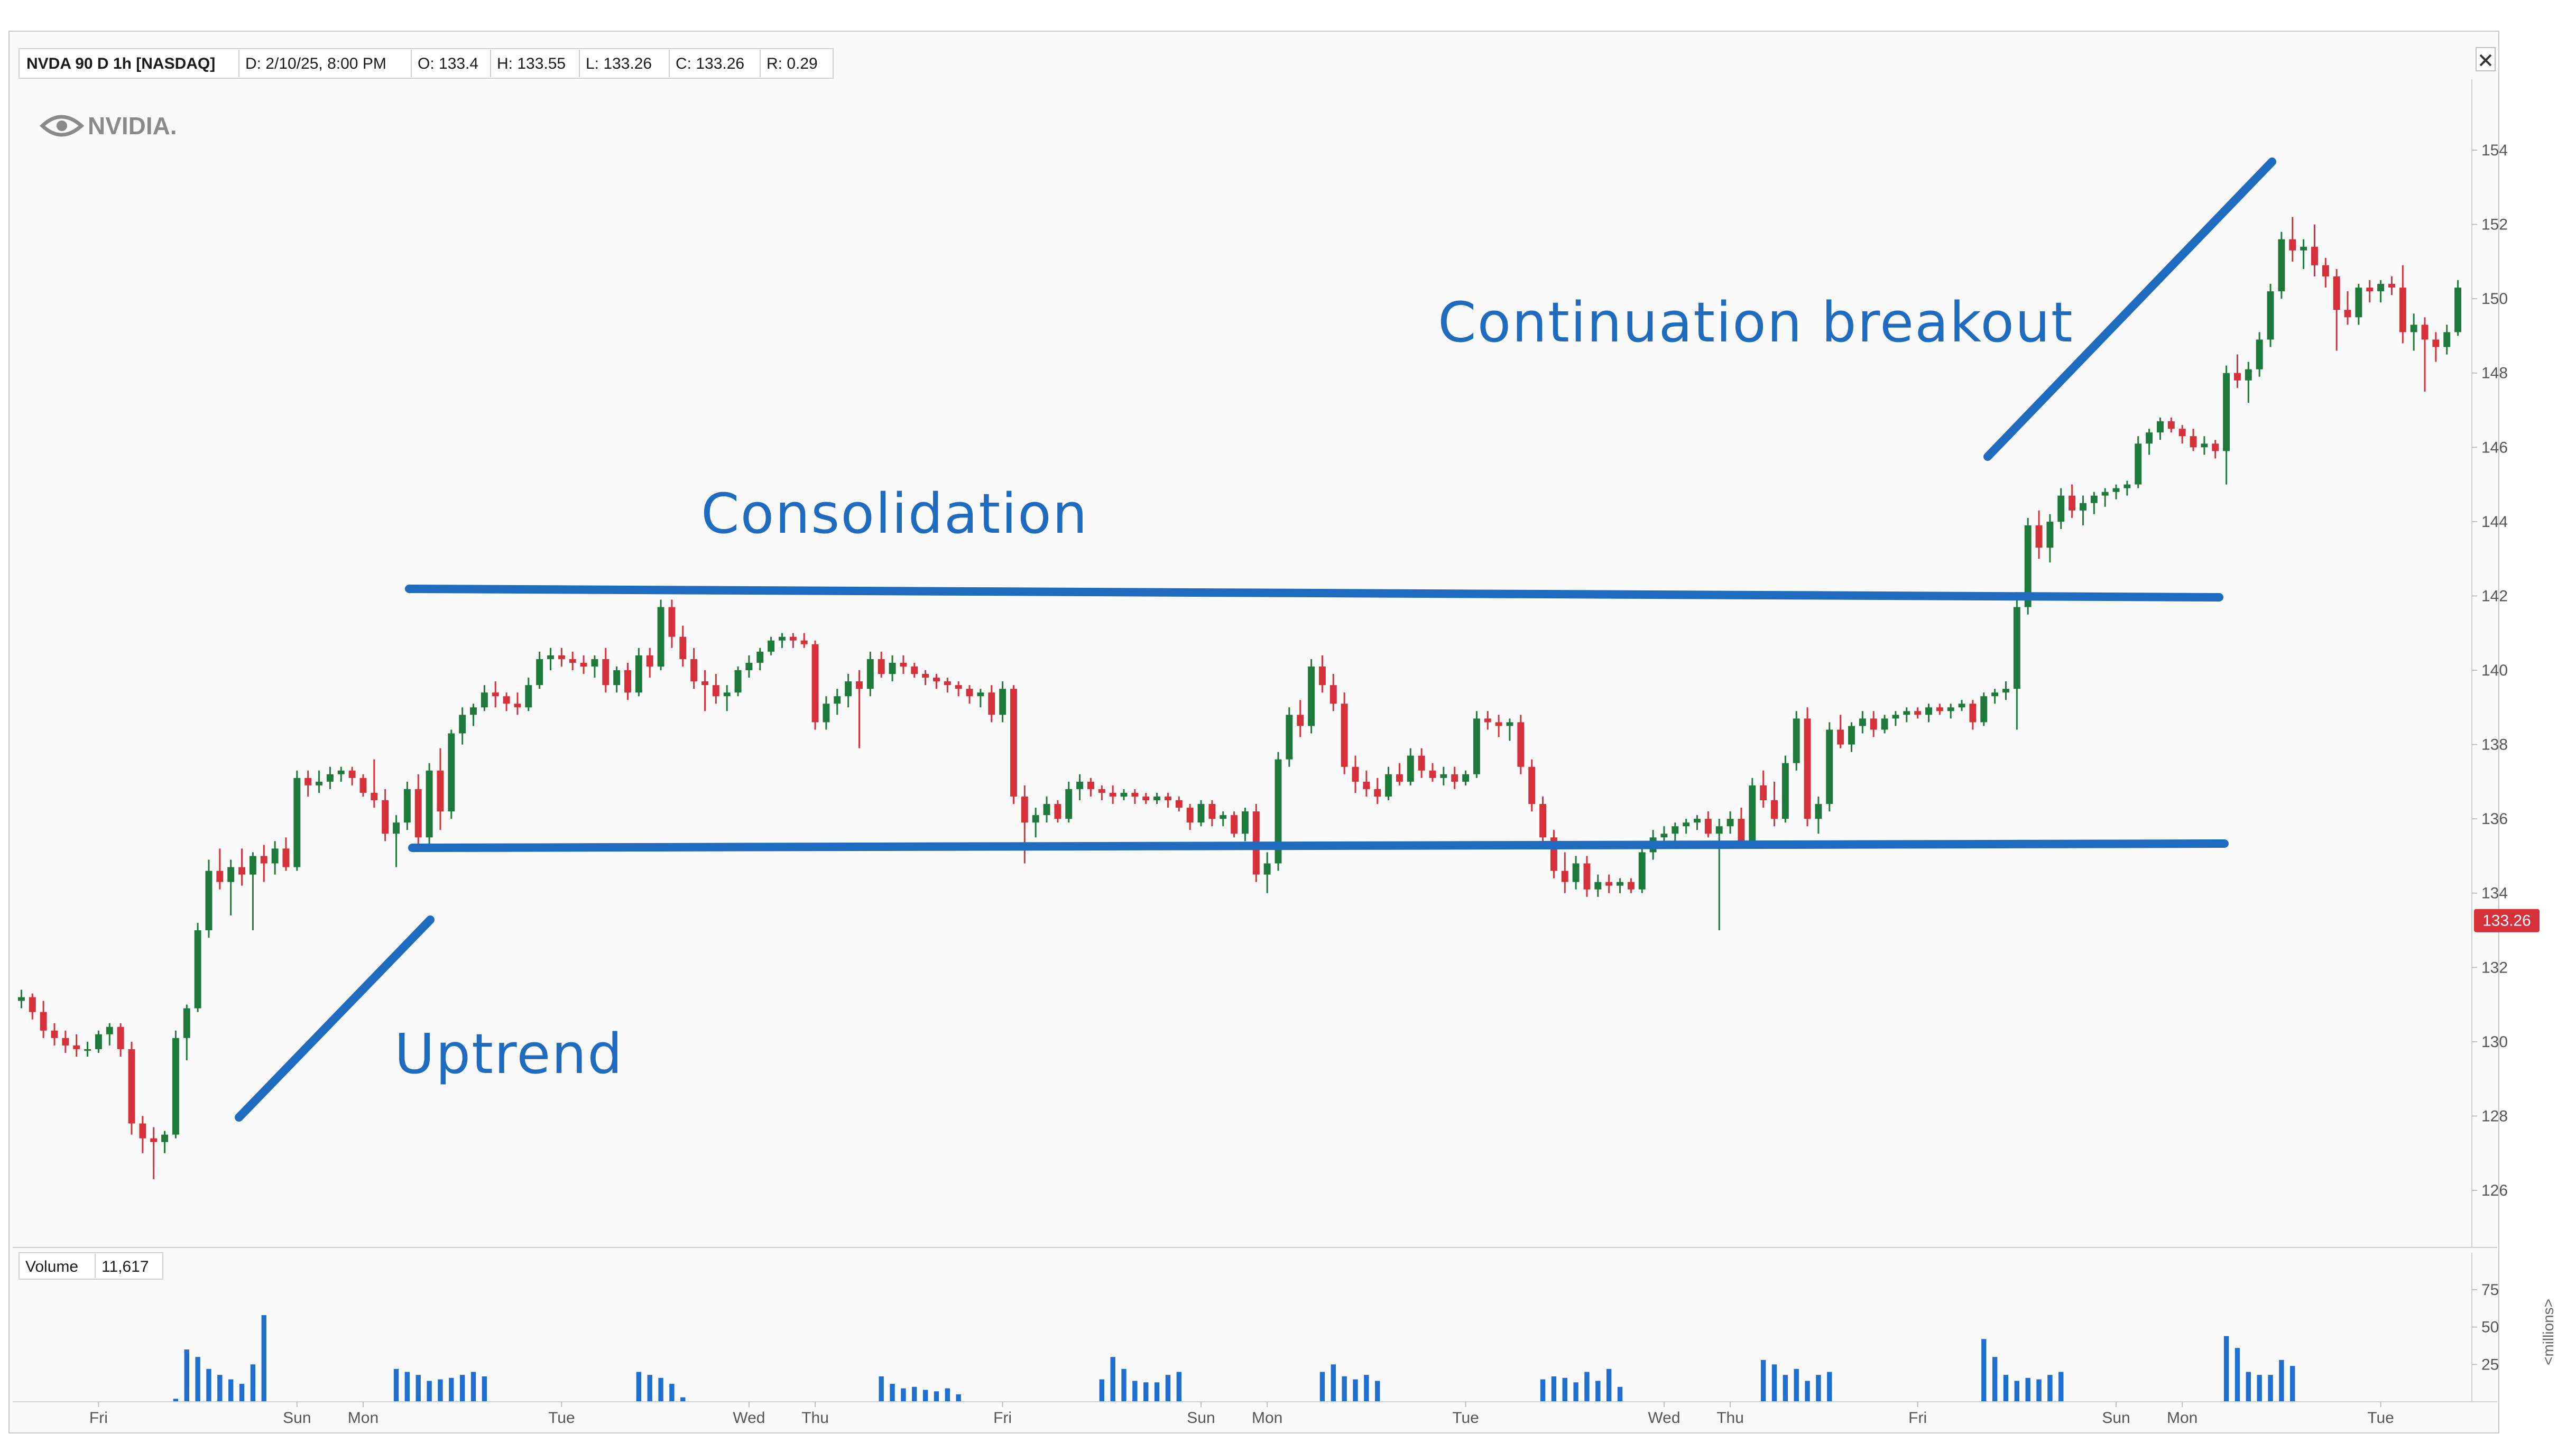 This screenshot has width=2576, height=1443. I want to click on chart-settings-icon, so click(2486, 59).